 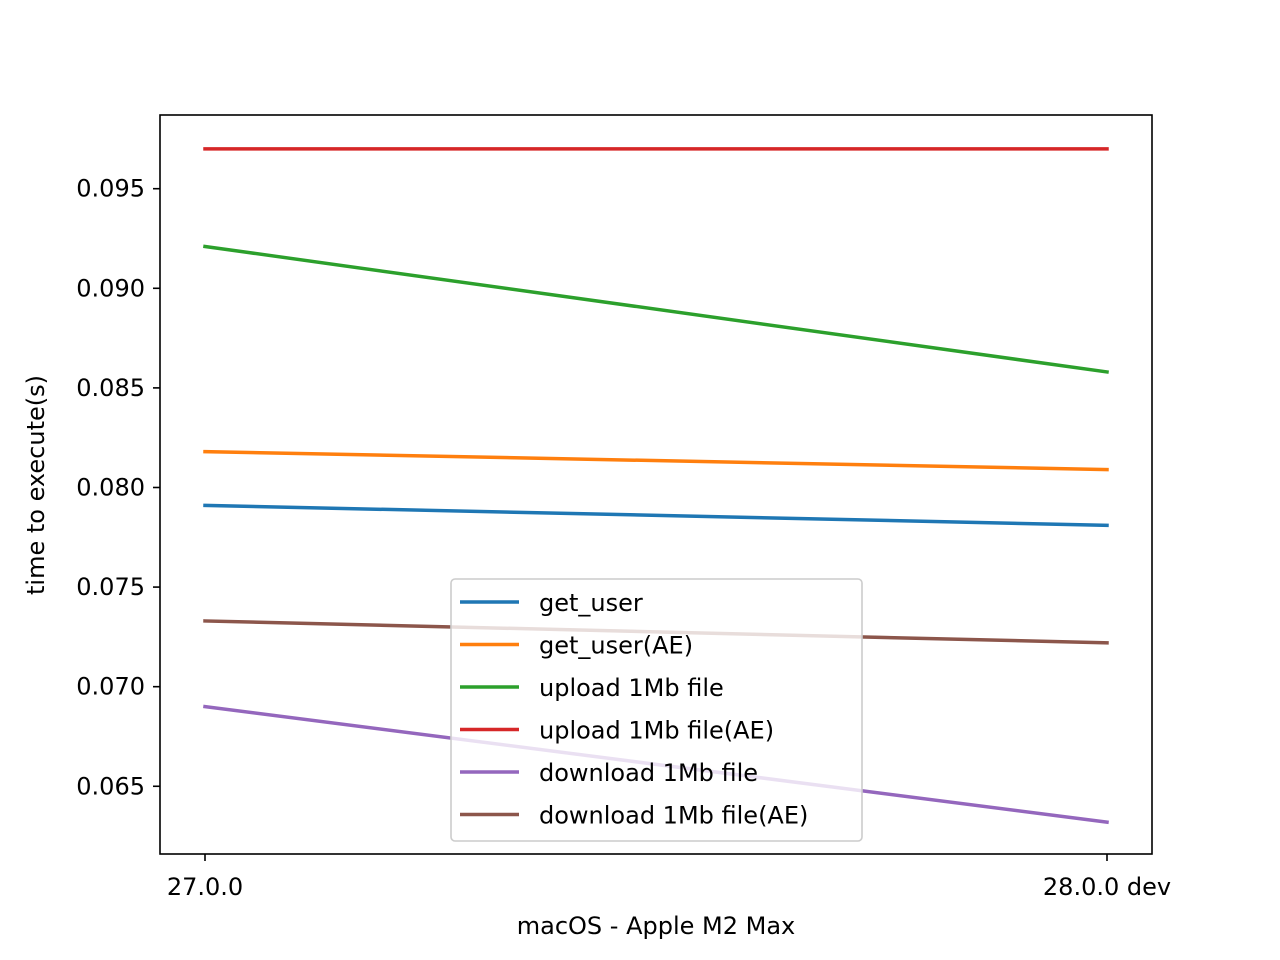 What do you see at coordinates (656, 926) in the screenshot?
I see `x-axis-label: macOS - Apple M2 Max` at bounding box center [656, 926].